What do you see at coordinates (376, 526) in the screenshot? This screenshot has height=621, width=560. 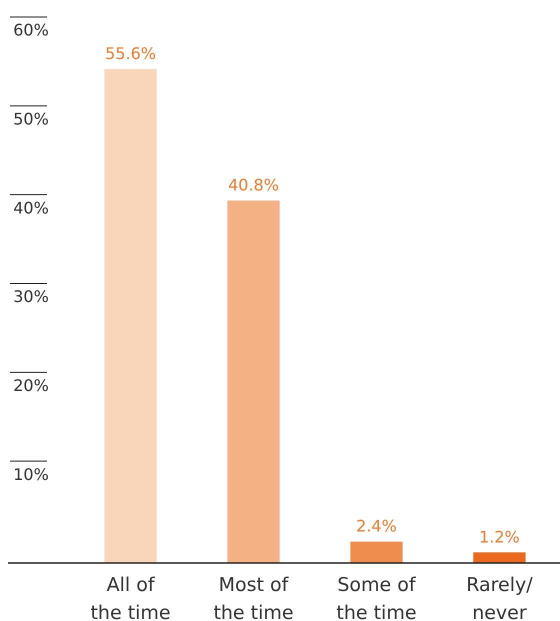 I see `data-label: 2.4%` at bounding box center [376, 526].